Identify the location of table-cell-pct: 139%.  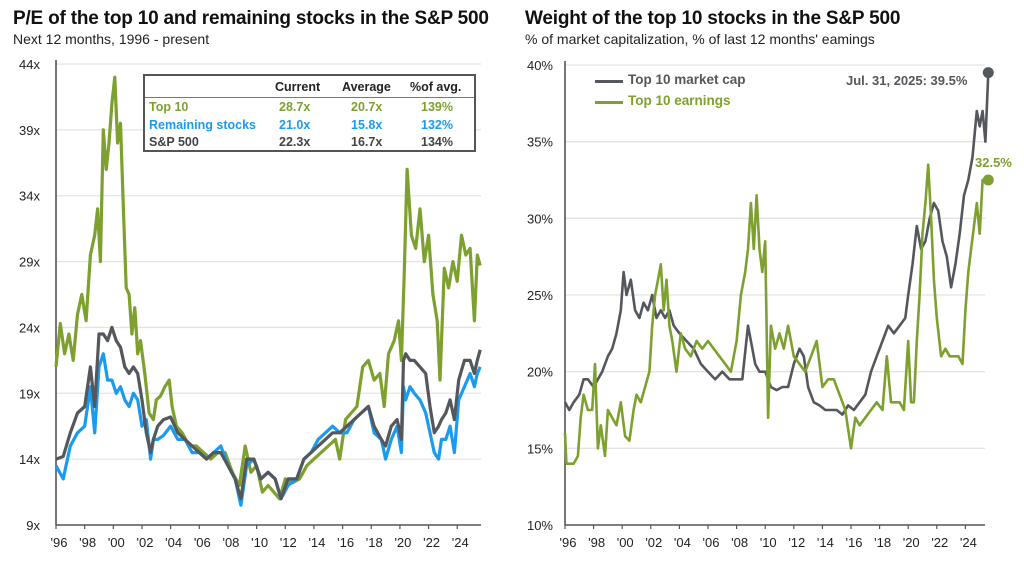
(437, 107).